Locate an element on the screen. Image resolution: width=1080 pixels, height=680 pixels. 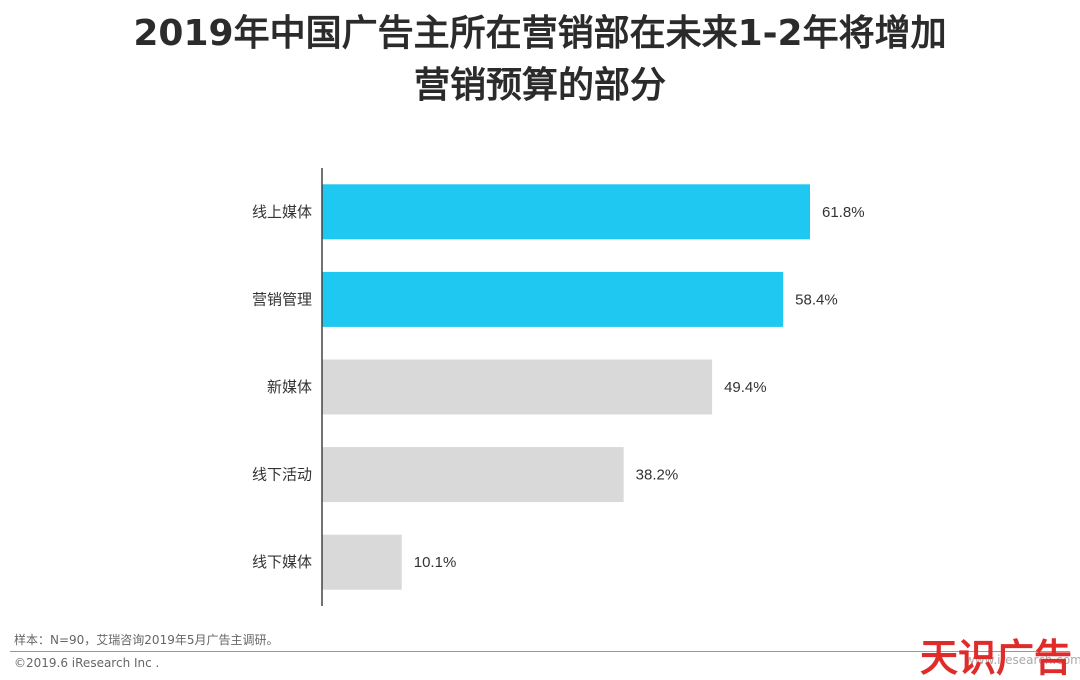
chart-title-line-1: 2019年中国广告主所在营销部在未来1-2年将增加 is located at coordinates (540, 33).